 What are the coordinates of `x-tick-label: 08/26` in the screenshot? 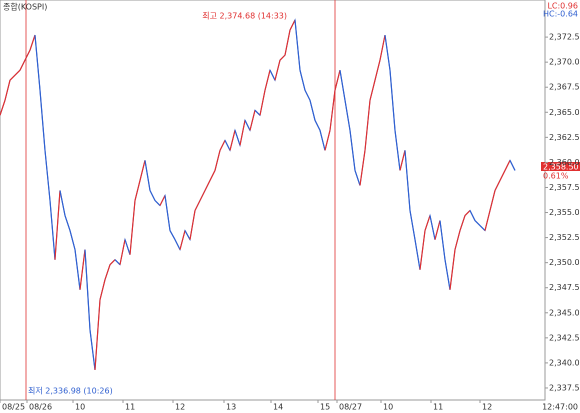 It's located at (40, 407).